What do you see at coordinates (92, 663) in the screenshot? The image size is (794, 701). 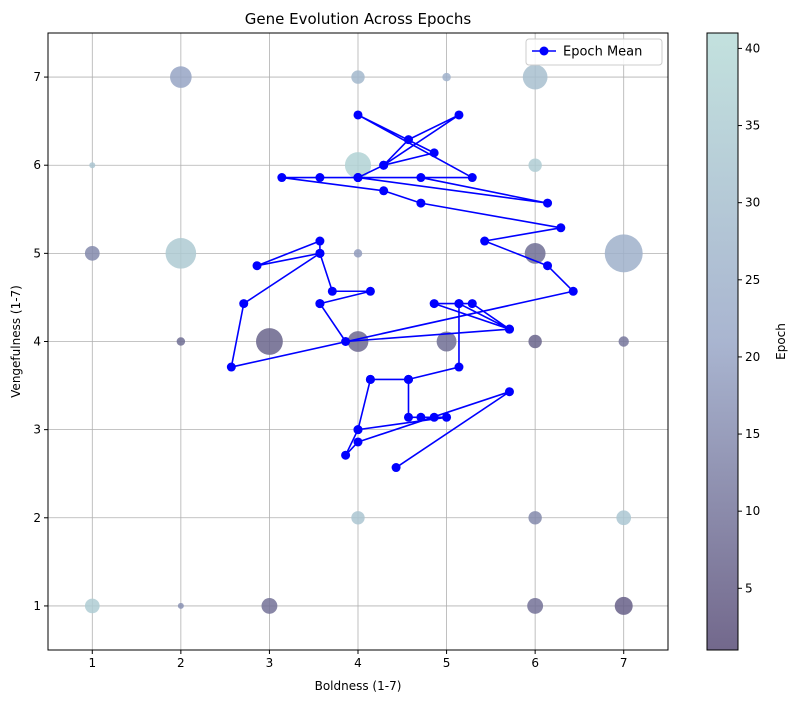 I see `x-tick-label: 1` at bounding box center [92, 663].